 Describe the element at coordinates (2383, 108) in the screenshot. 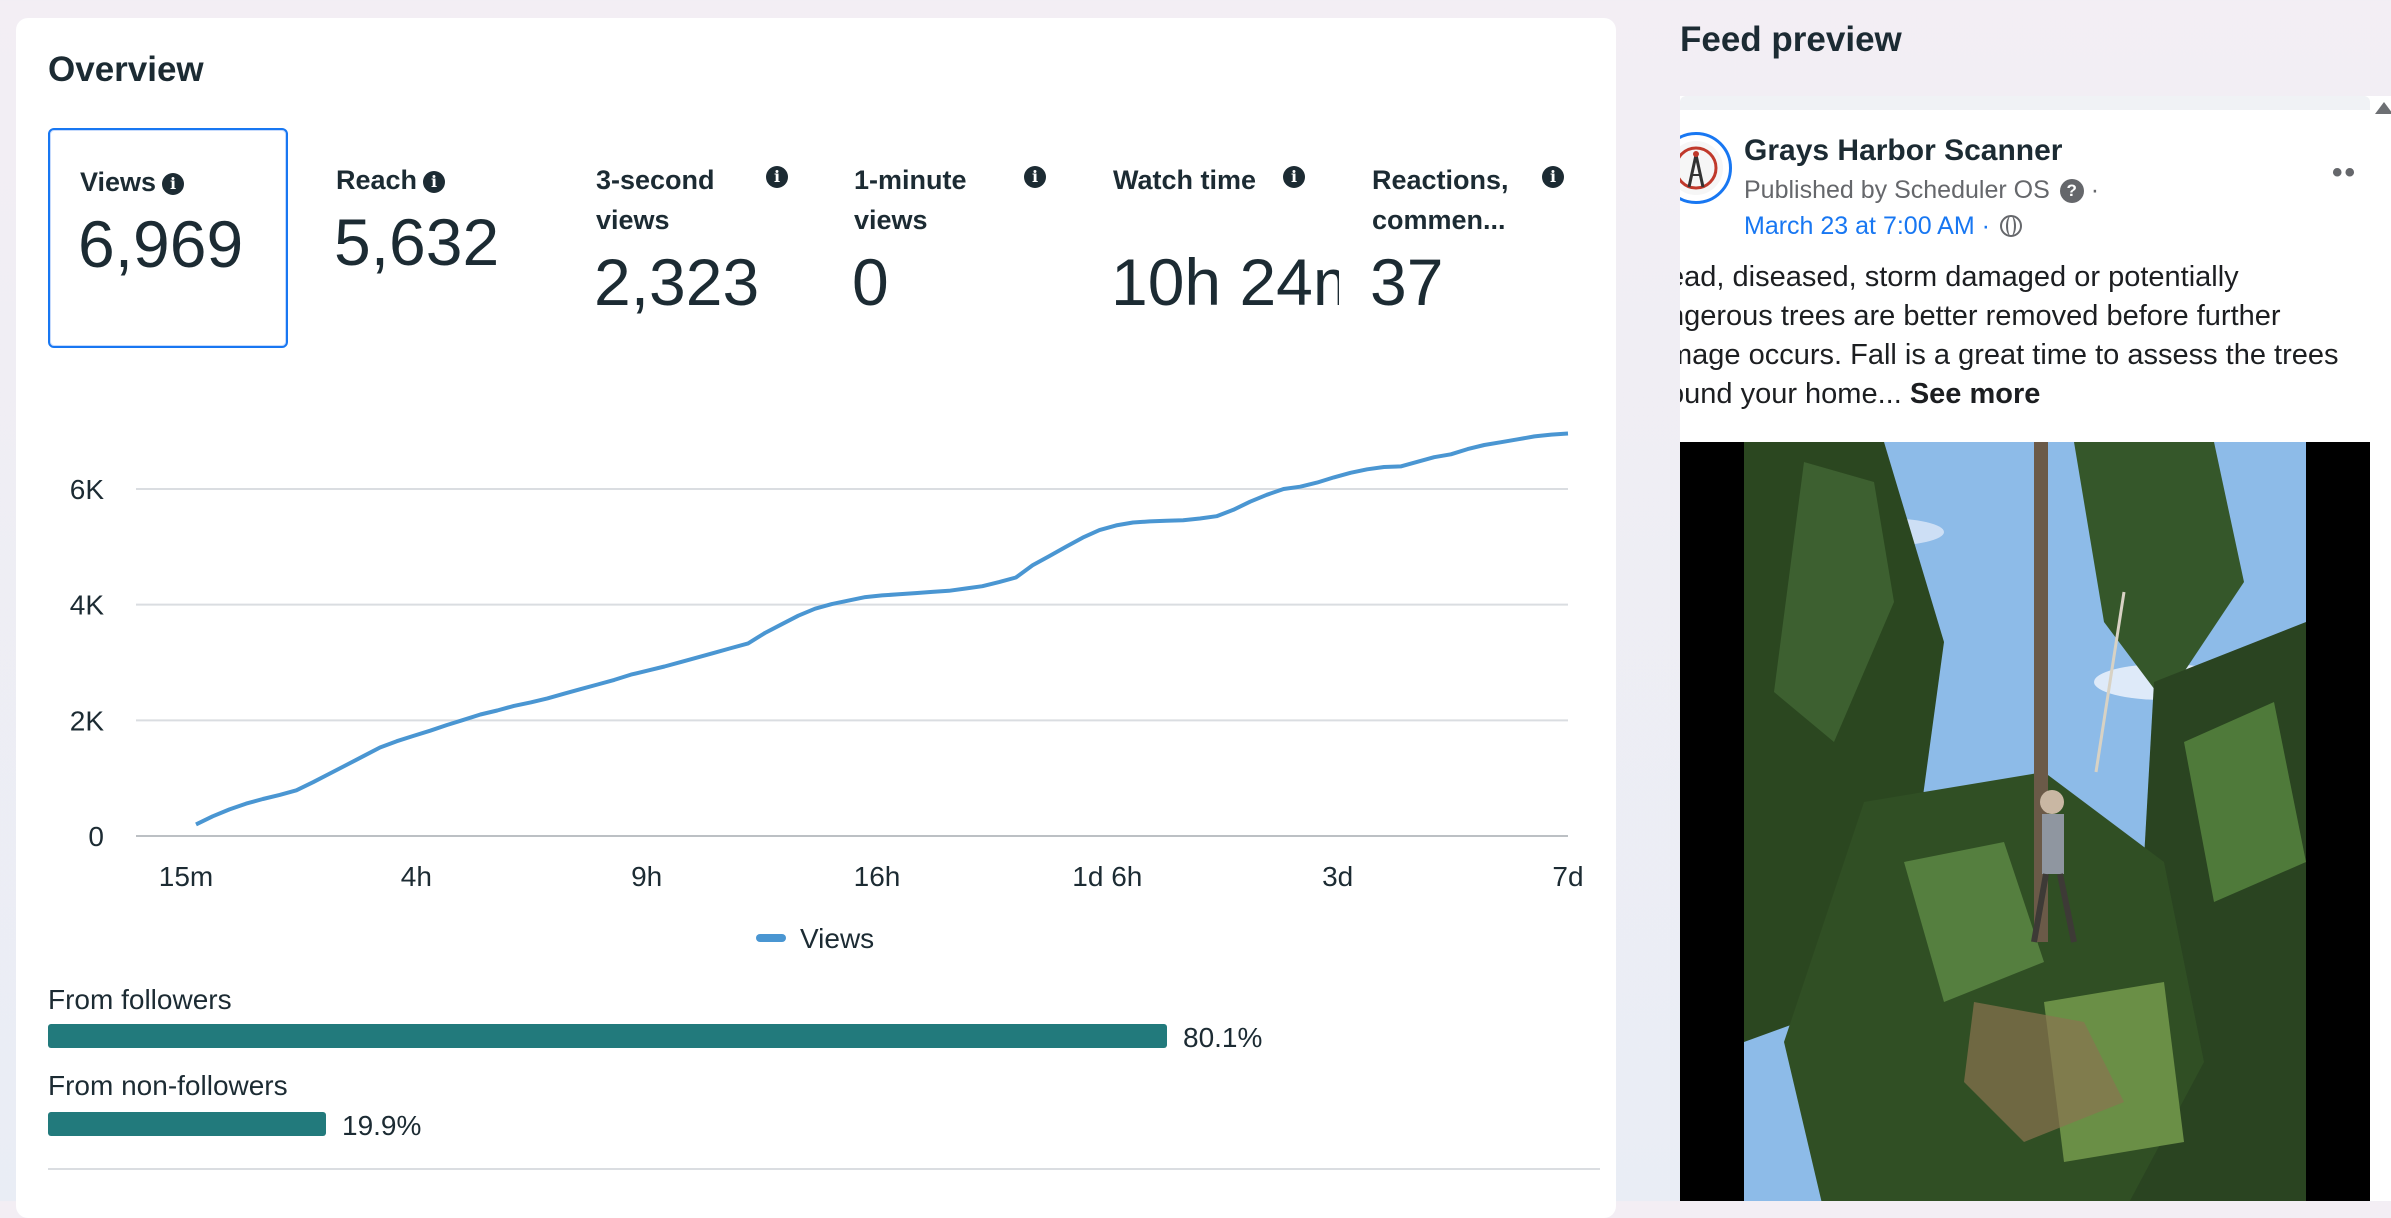

I see `scroll-up-arrow-icon` at that location.